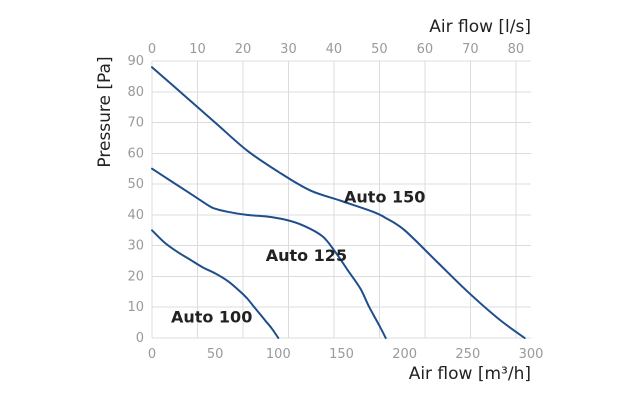 This screenshot has height=400, width=640. What do you see at coordinates (135, 61) in the screenshot?
I see `y-tick-label: 90` at bounding box center [135, 61].